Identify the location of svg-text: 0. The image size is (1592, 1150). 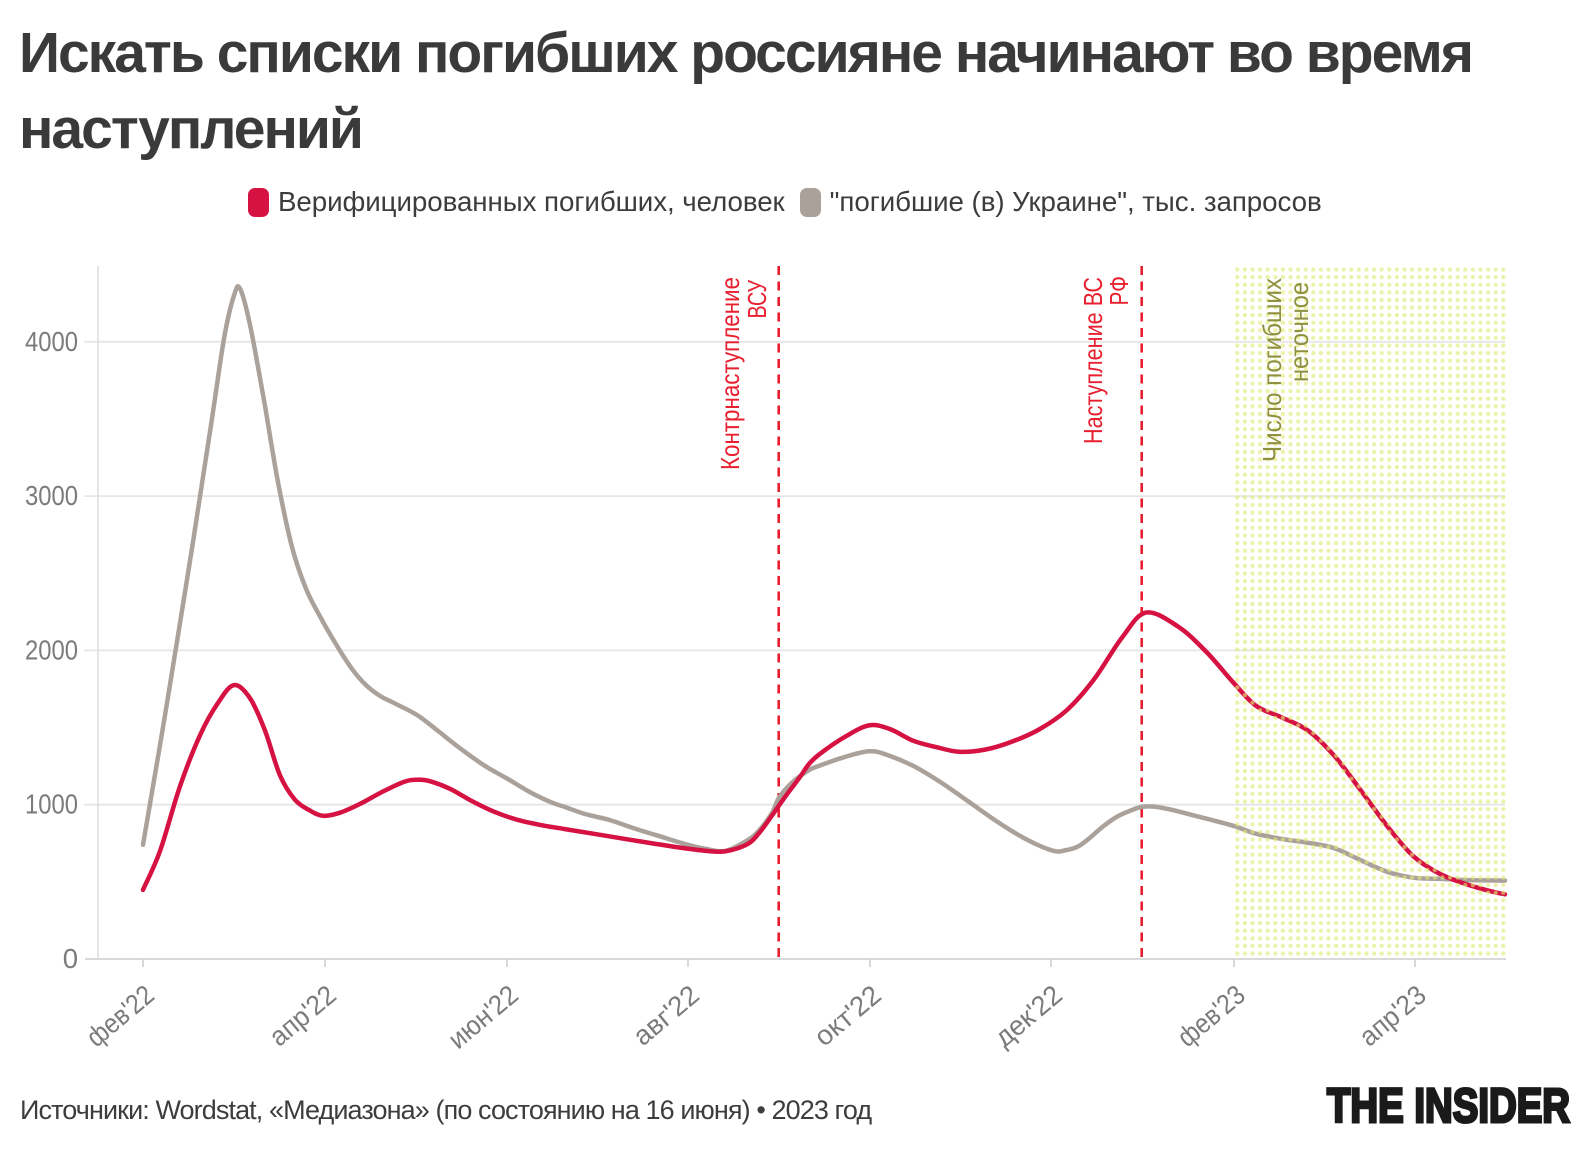
(70, 958).